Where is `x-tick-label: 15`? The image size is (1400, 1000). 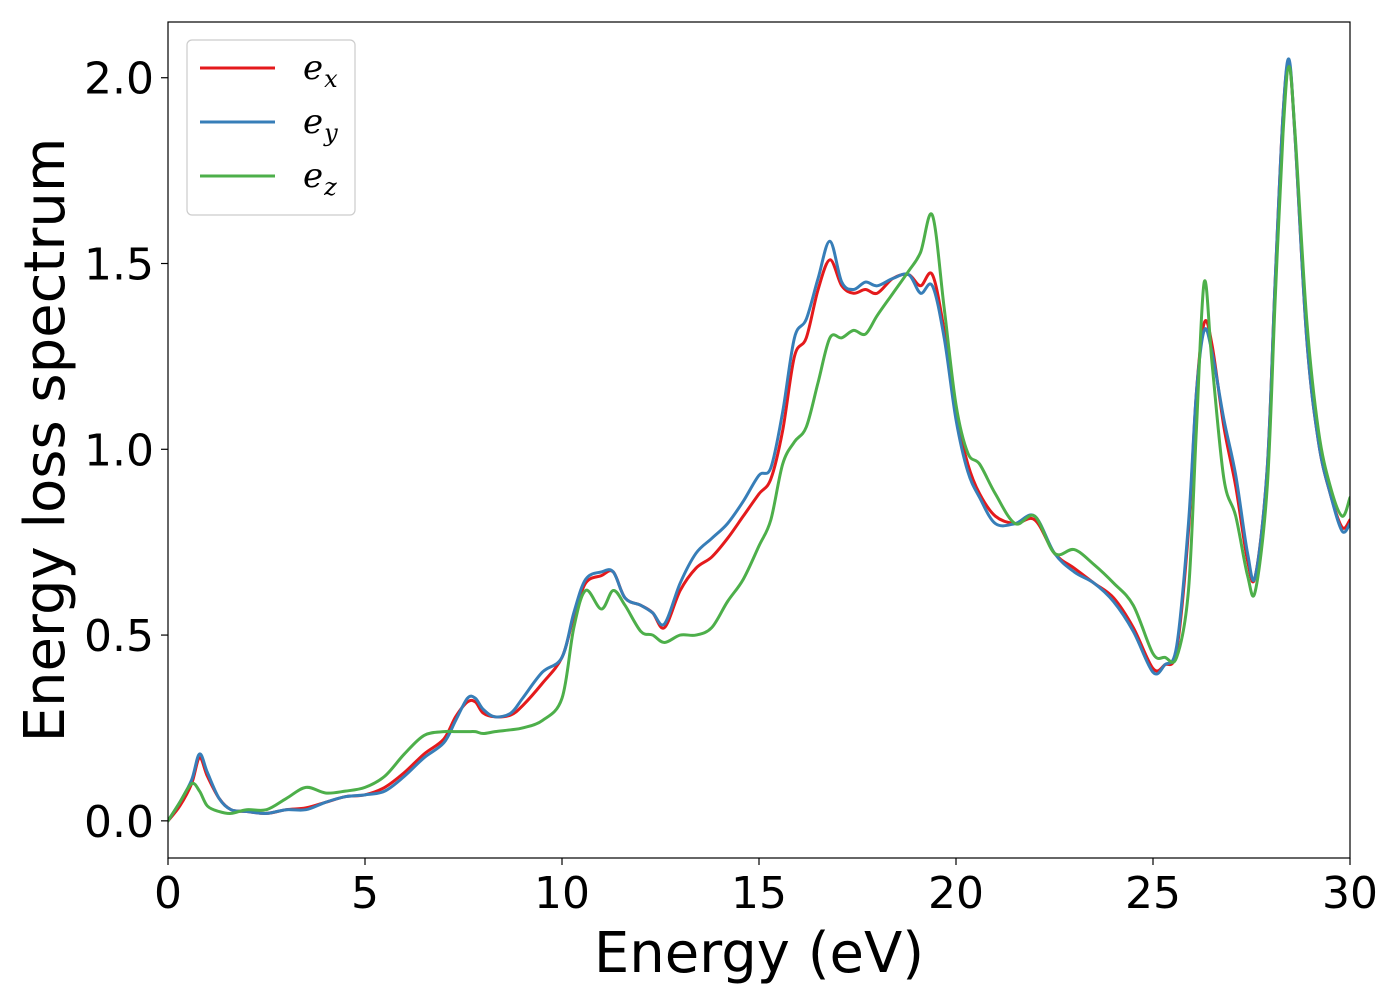 x-tick-label: 15 is located at coordinates (759, 893).